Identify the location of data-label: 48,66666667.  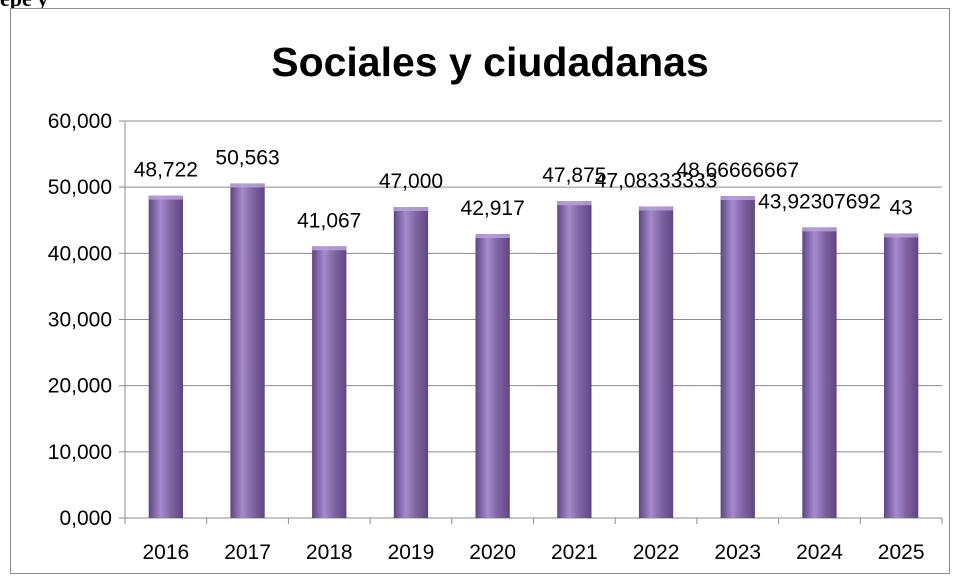
(737, 170).